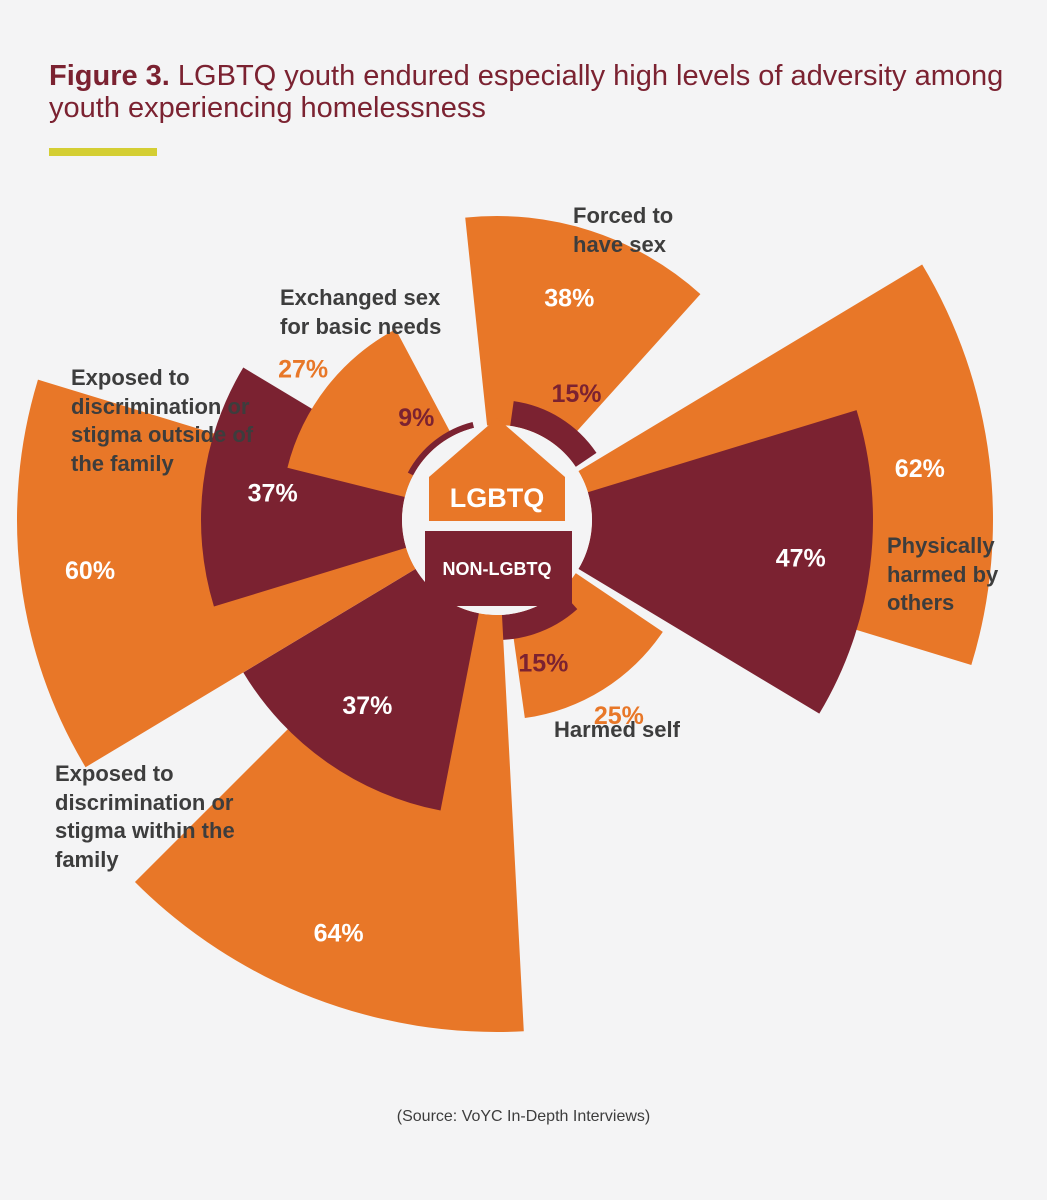  Describe the element at coordinates (569, 298) in the screenshot. I see `value-label-lgbtq-forced-sex: 38%` at that location.